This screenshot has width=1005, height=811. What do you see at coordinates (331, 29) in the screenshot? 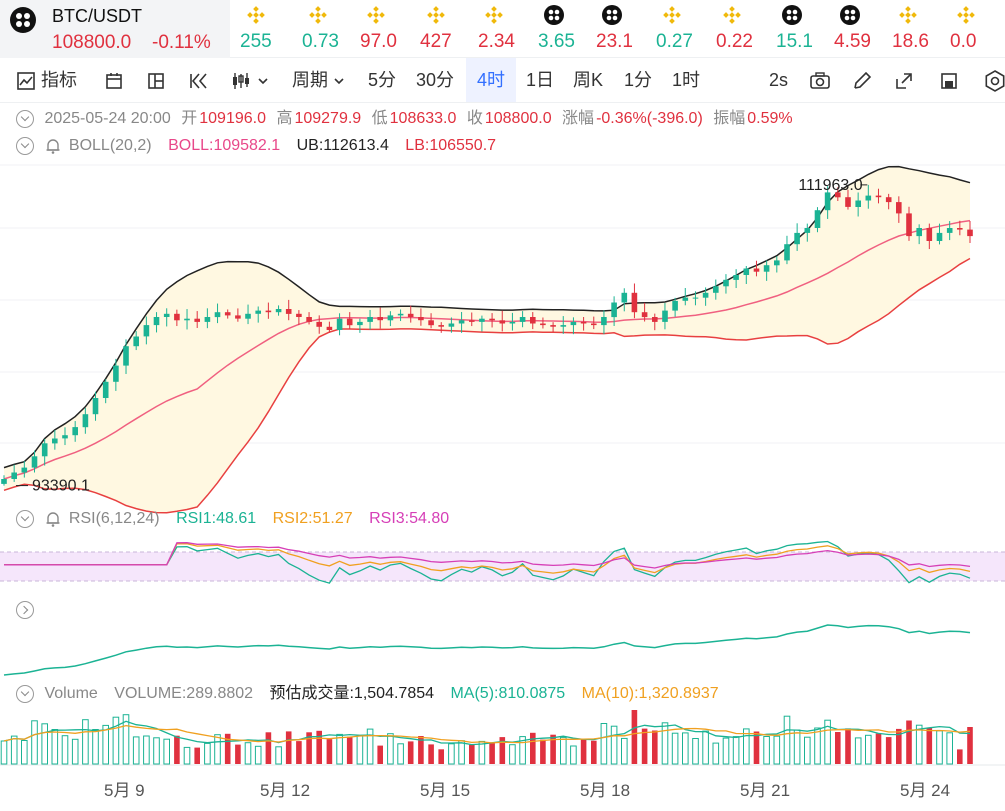
I see `ticker-item: 0.73` at bounding box center [331, 29].